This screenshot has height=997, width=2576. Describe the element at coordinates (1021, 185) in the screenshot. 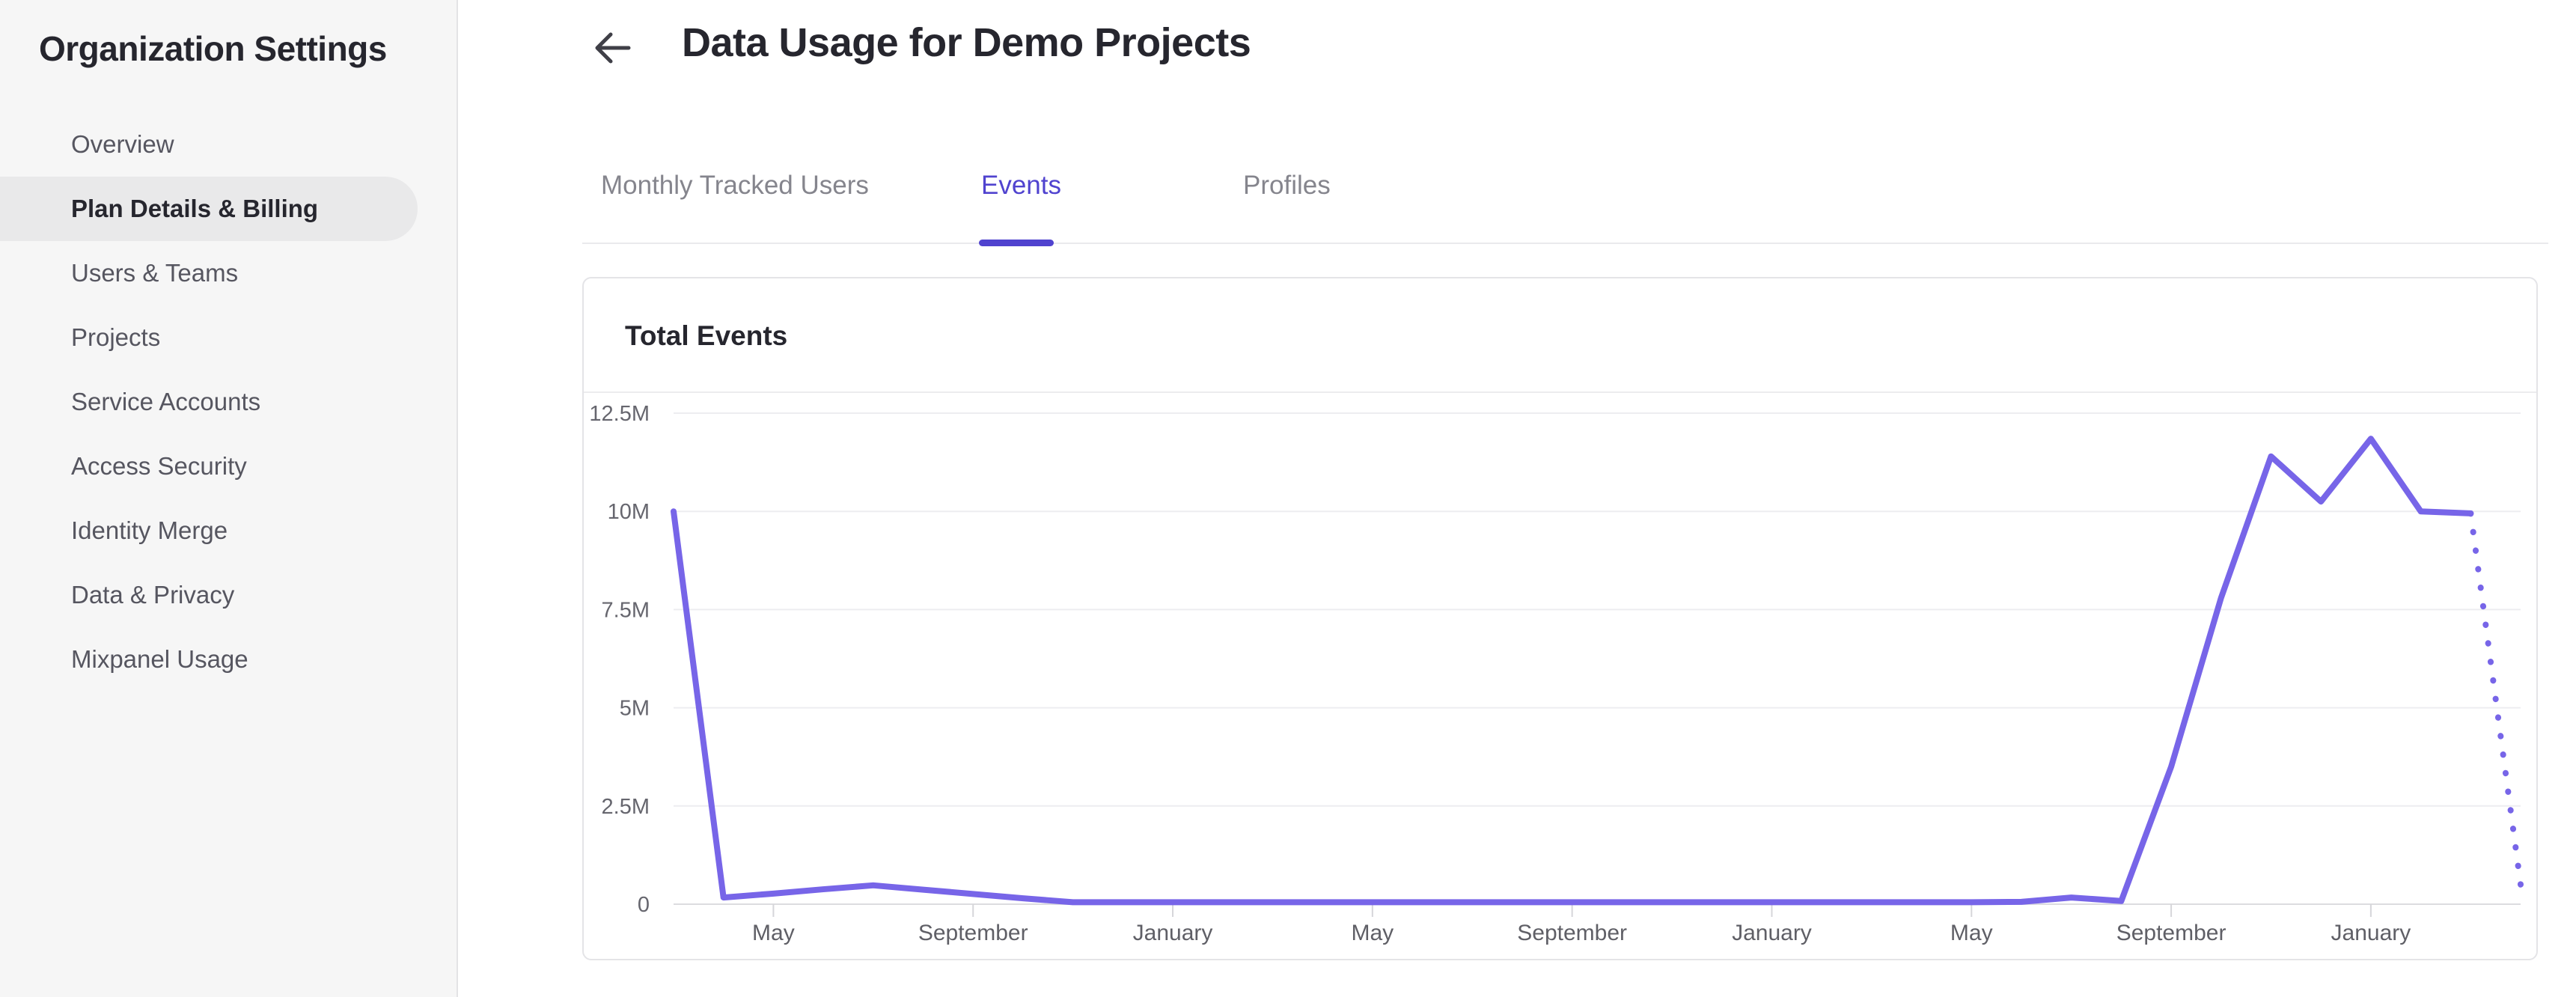

I see `tab-events: Events` at that location.